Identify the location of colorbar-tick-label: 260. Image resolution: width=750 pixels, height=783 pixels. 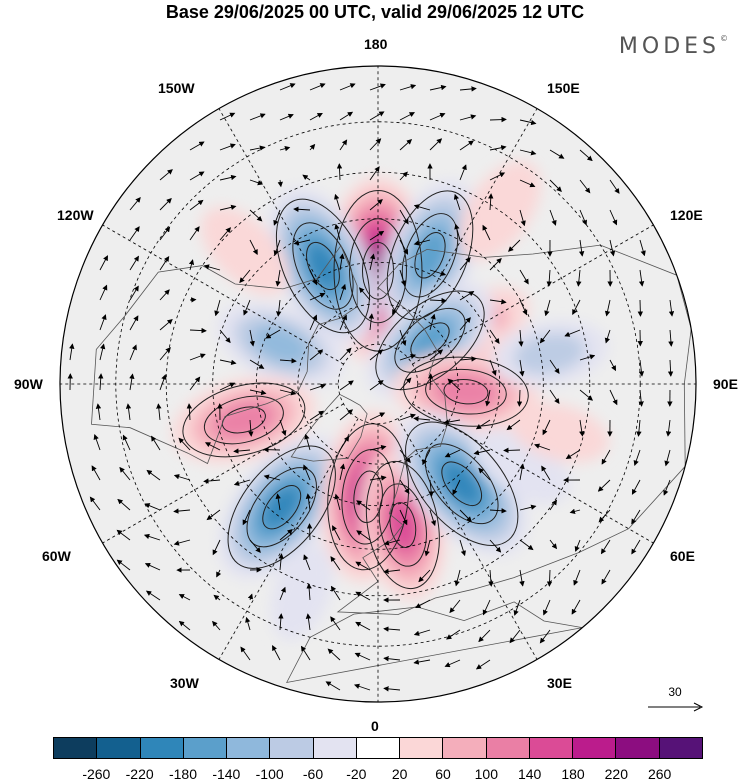
(659, 774).